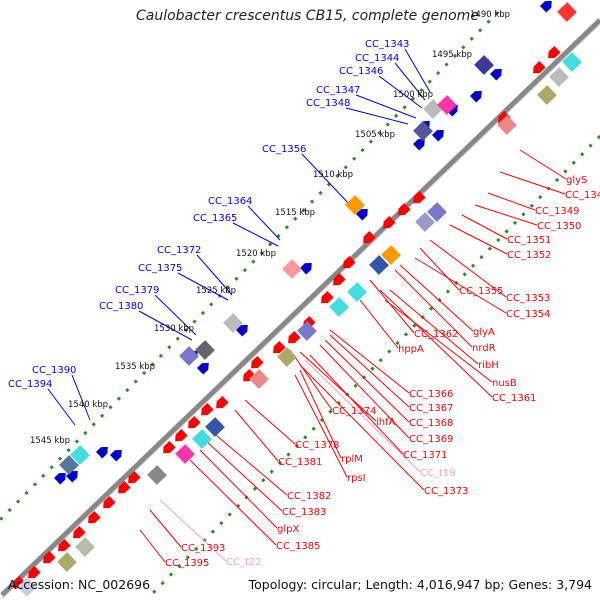 The image size is (600, 600). I want to click on reverse-gene-label: CC_1369, so click(431, 439).